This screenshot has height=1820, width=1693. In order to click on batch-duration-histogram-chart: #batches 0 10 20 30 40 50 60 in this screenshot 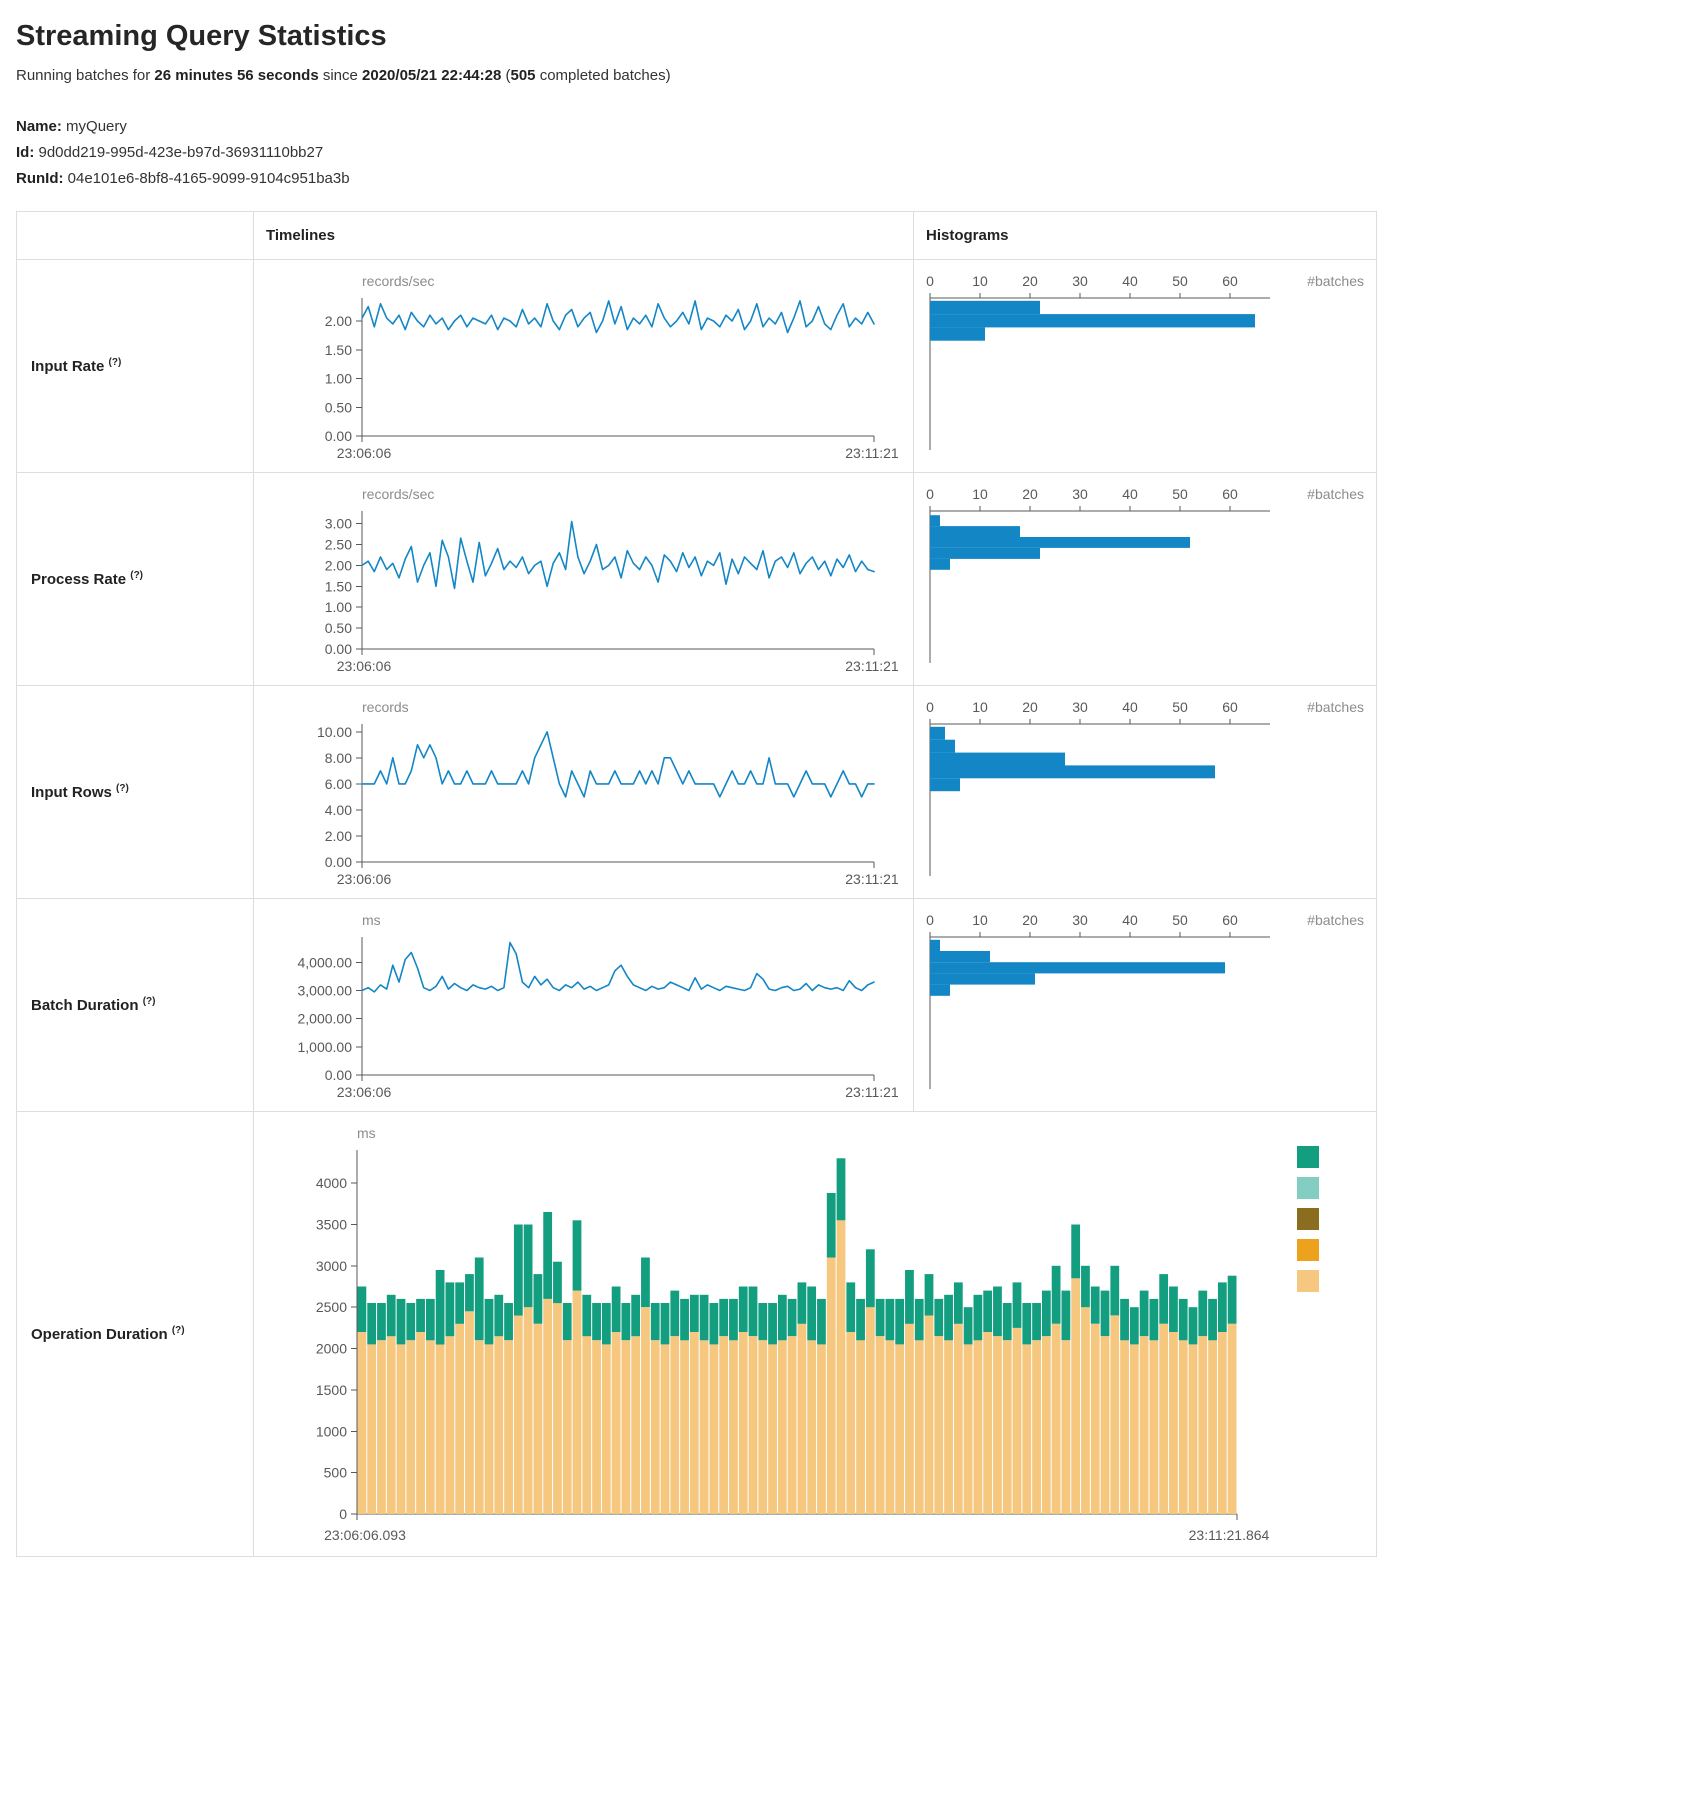, I will do `click(1145, 1000)`.